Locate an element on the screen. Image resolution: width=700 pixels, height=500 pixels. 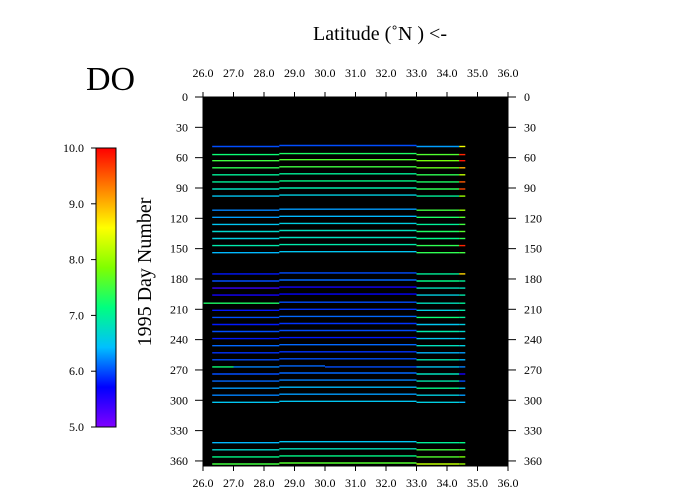
y-tick-label-left: 330 is located at coordinates (179, 431).